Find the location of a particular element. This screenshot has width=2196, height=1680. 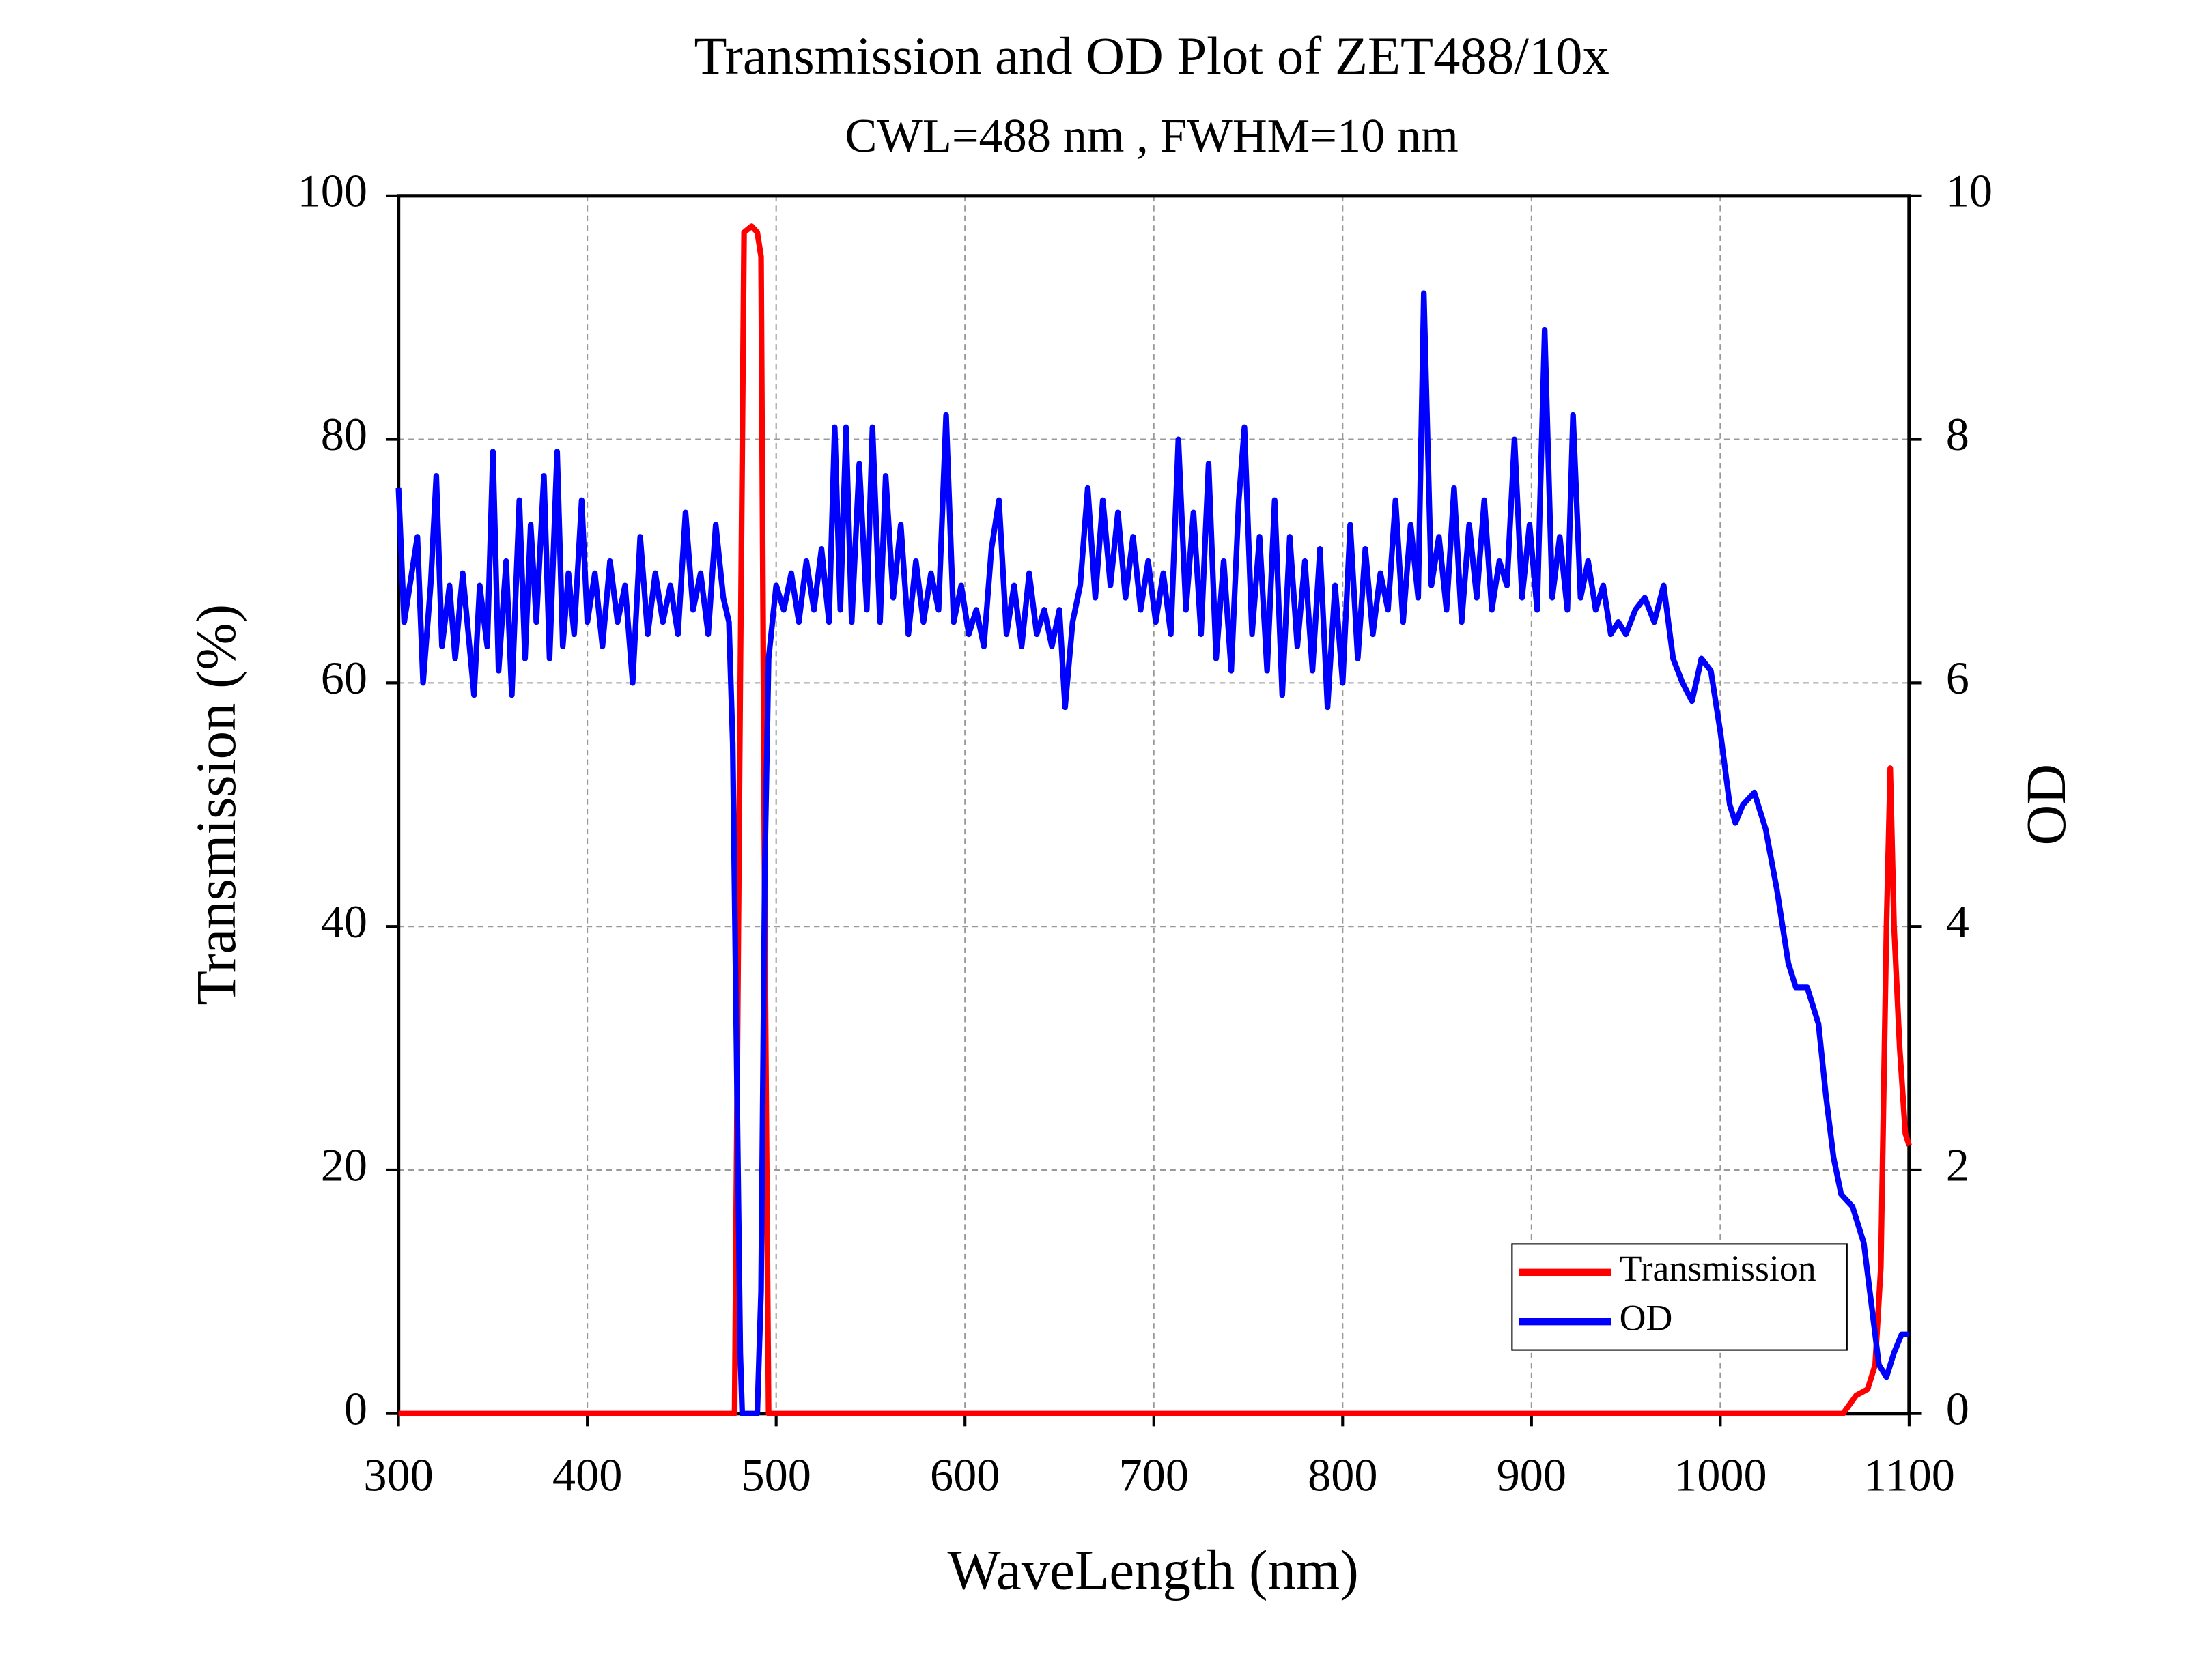

x-tick-label: 300 is located at coordinates (398, 1475).